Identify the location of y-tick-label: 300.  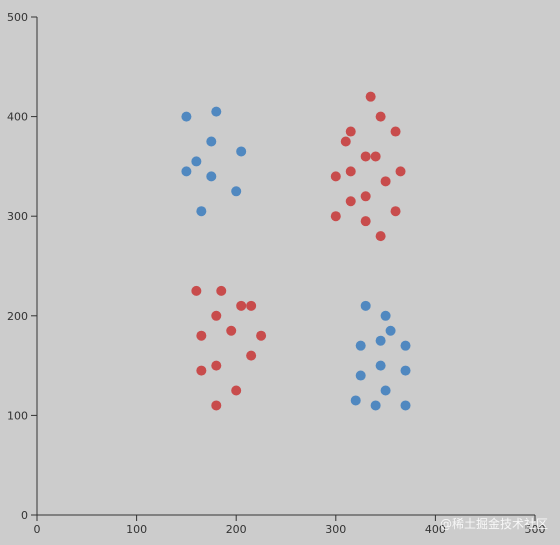
(17, 216).